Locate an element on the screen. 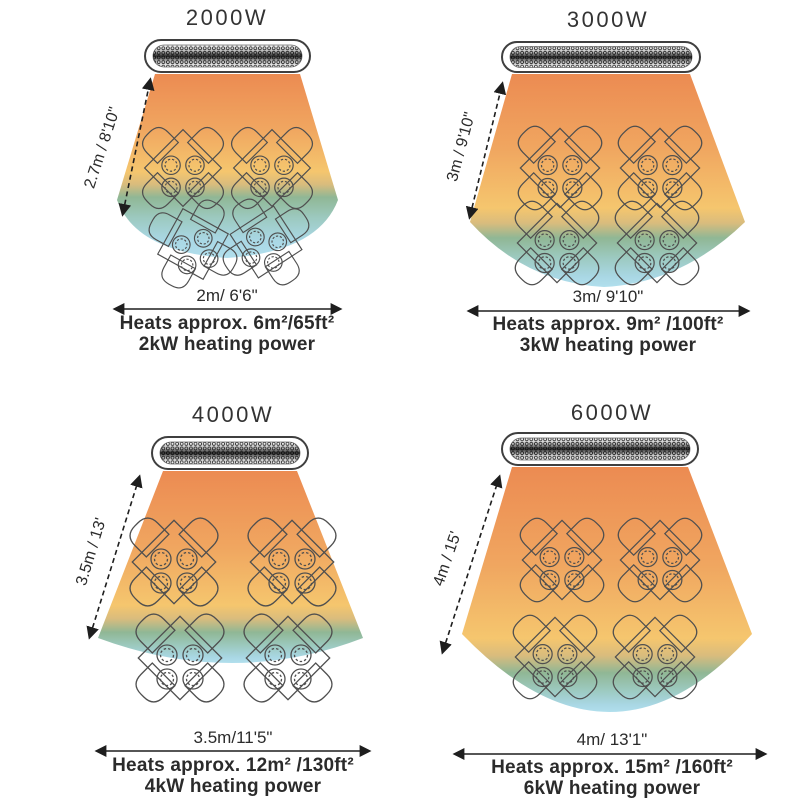 The height and width of the screenshot is (800, 800). panel-6000w-power-text: 6kW heating power is located at coordinates (612, 788).